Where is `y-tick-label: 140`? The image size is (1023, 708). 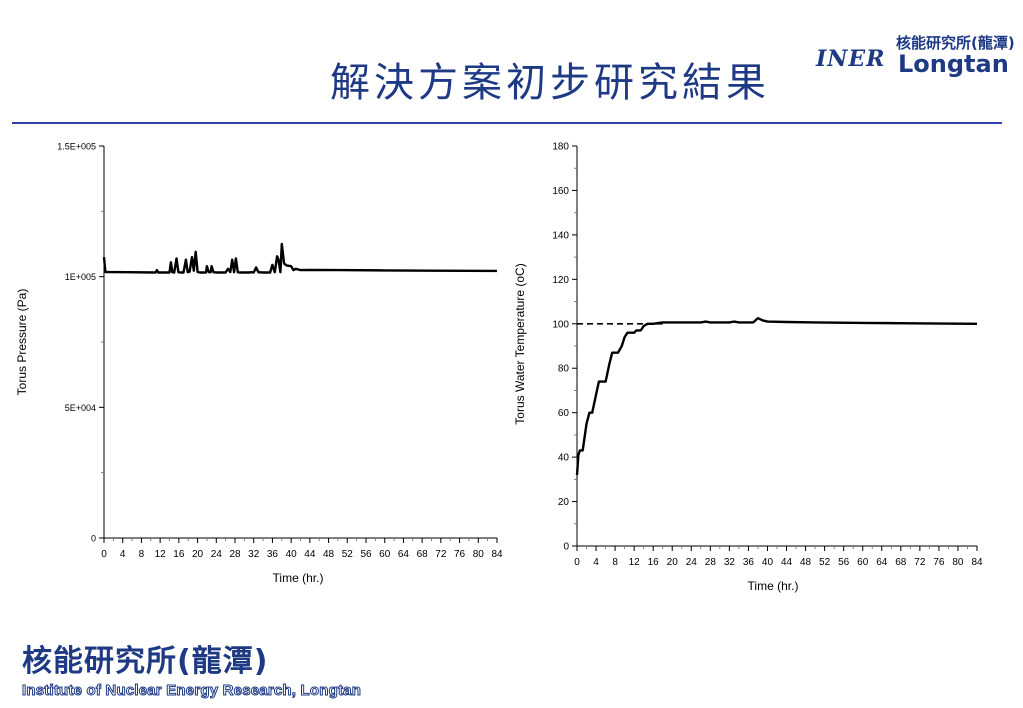
y-tick-label: 140 is located at coordinates (560, 235).